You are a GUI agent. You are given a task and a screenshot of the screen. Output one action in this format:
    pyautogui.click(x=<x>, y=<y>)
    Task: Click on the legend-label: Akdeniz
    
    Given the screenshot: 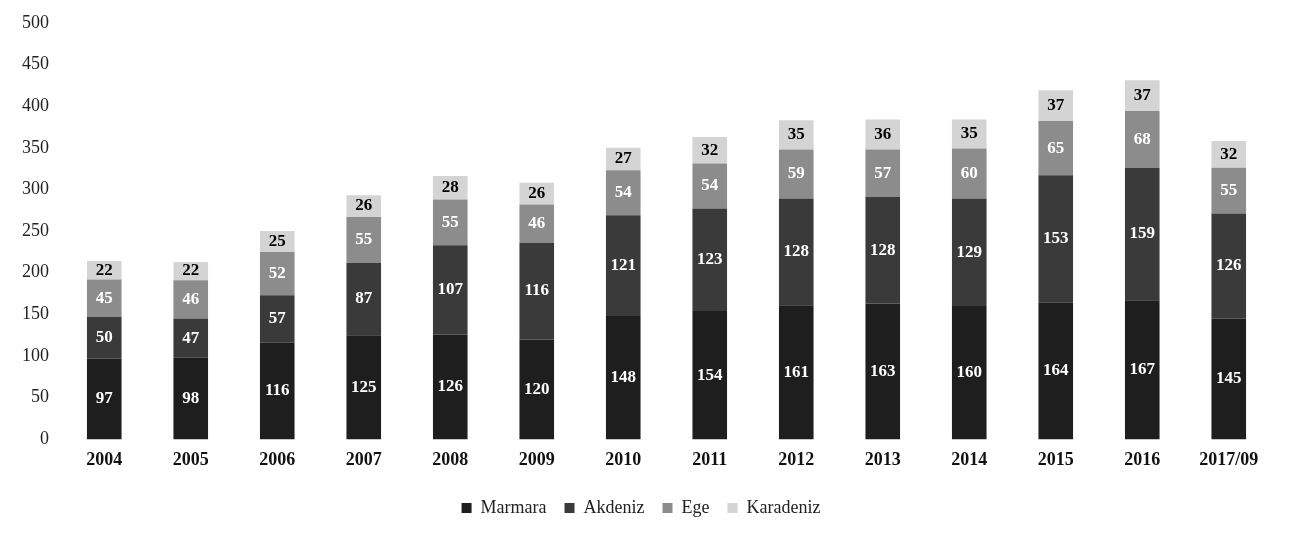 What is the action you would take?
    pyautogui.click(x=614, y=506)
    